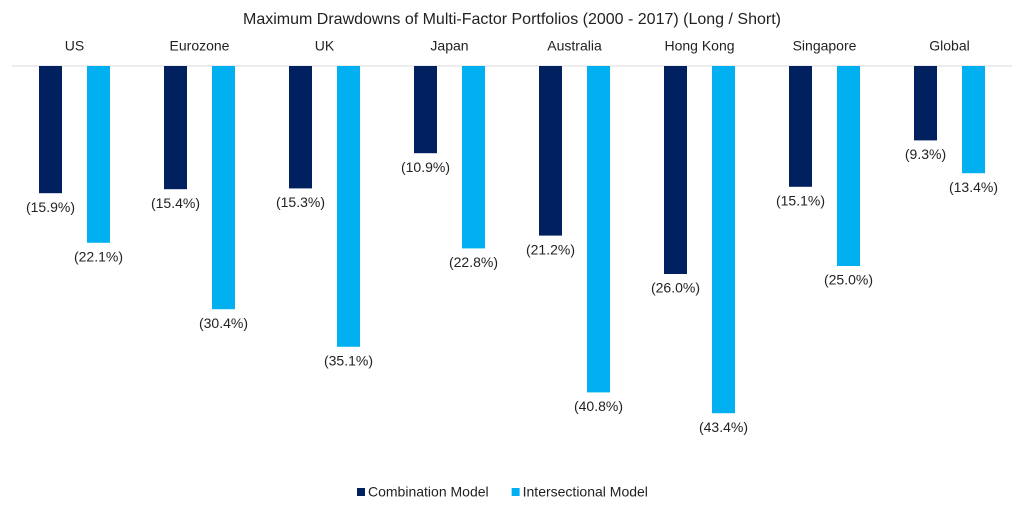 The image size is (1024, 512). Describe the element at coordinates (98, 257) in the screenshot. I see `value-label: (22.1%)` at that location.